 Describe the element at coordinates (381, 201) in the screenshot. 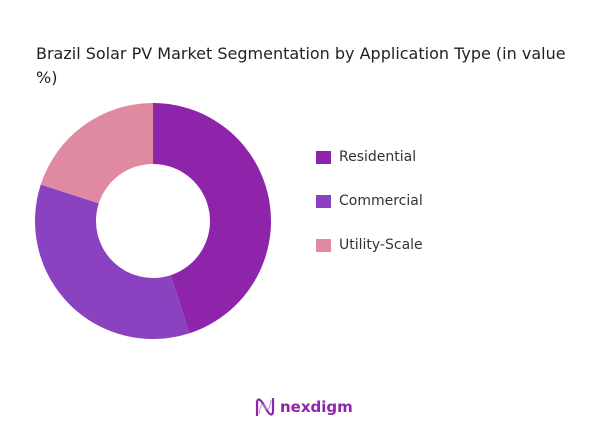

I see `legend-label: Commercial` at that location.